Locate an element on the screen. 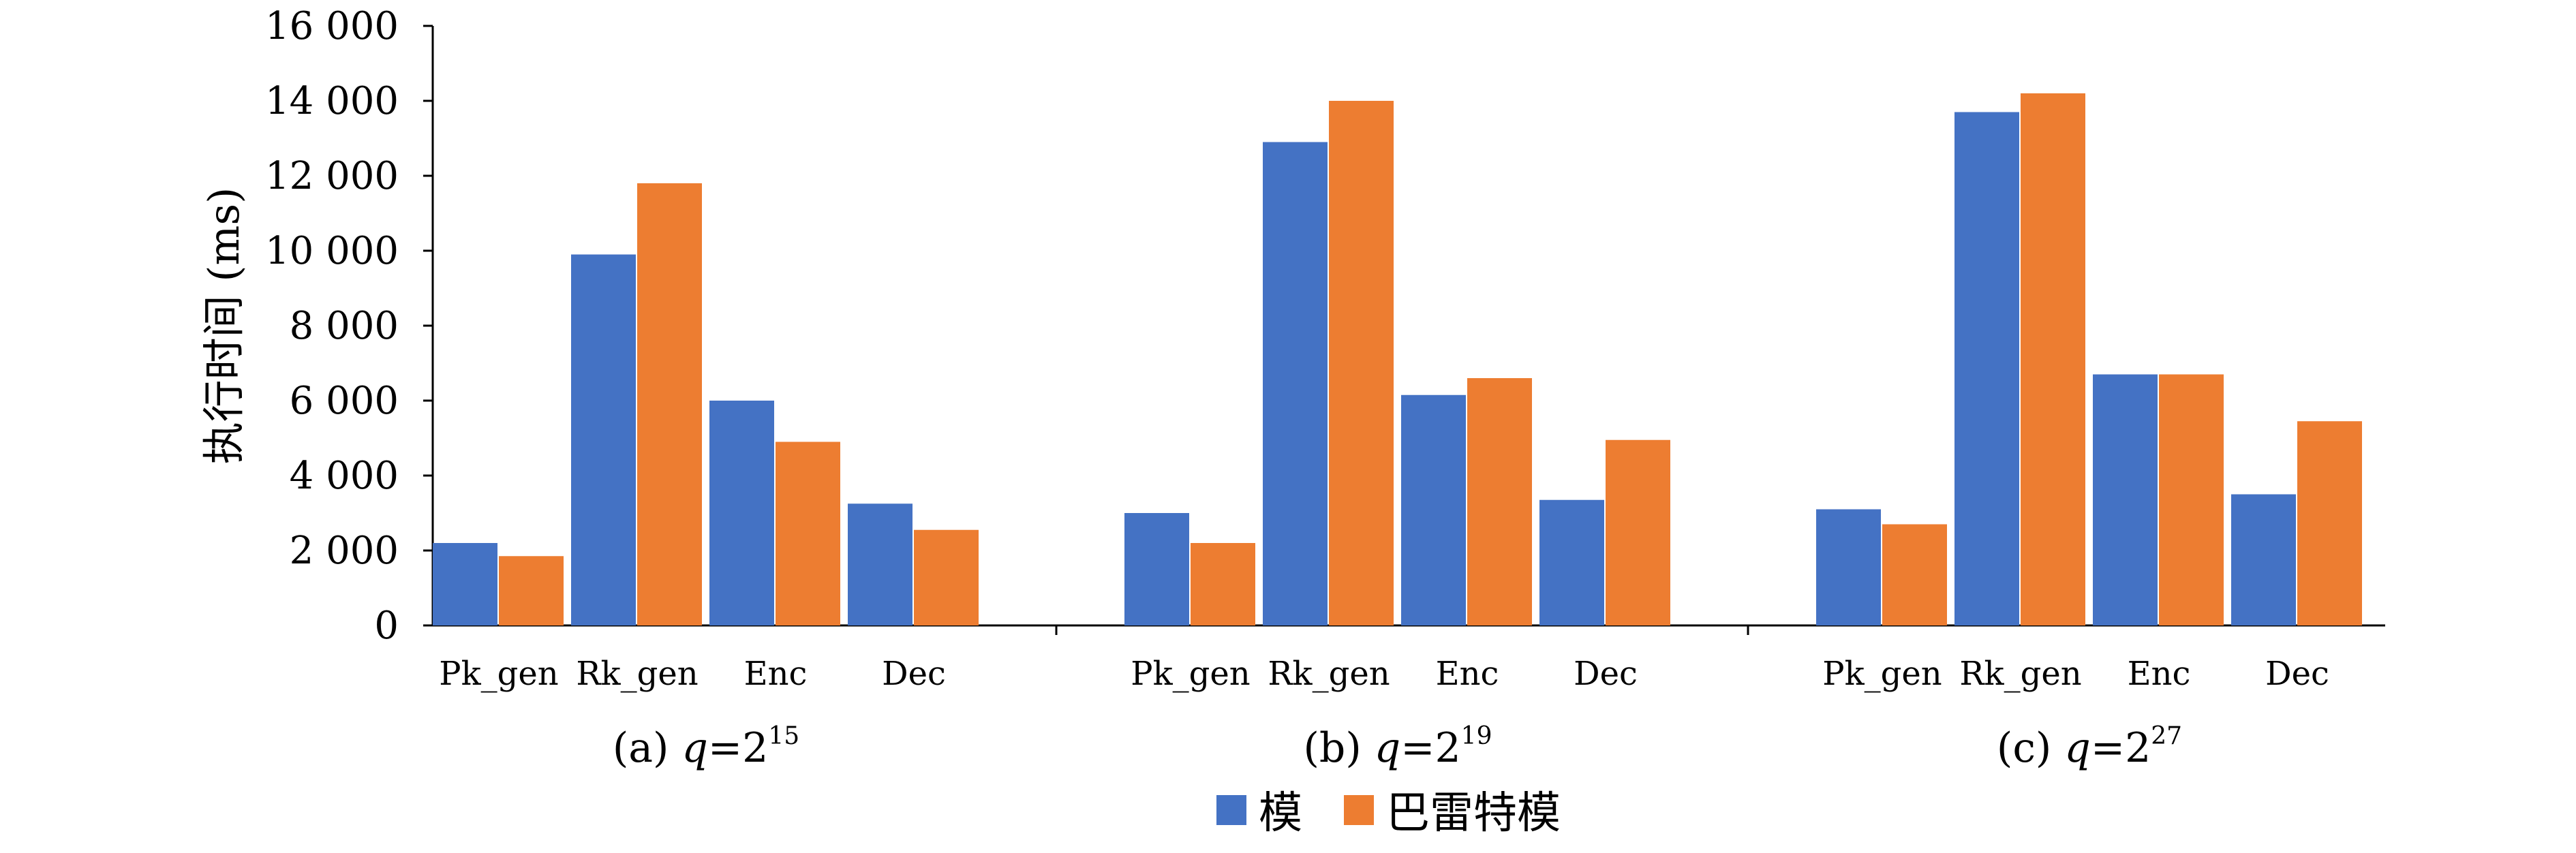 The image size is (2576, 853). y-tick-label: 2 000 is located at coordinates (344, 551).